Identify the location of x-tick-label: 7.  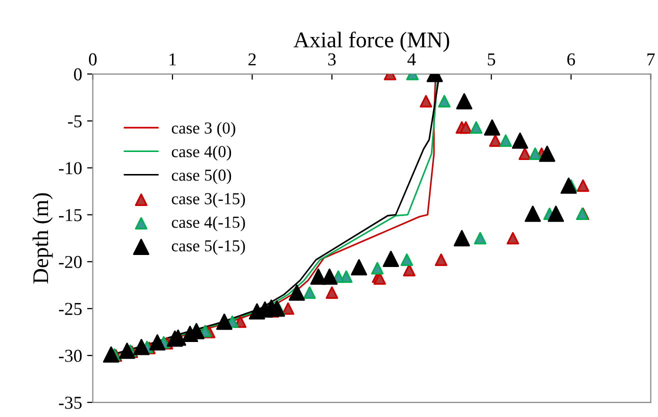
(651, 59).